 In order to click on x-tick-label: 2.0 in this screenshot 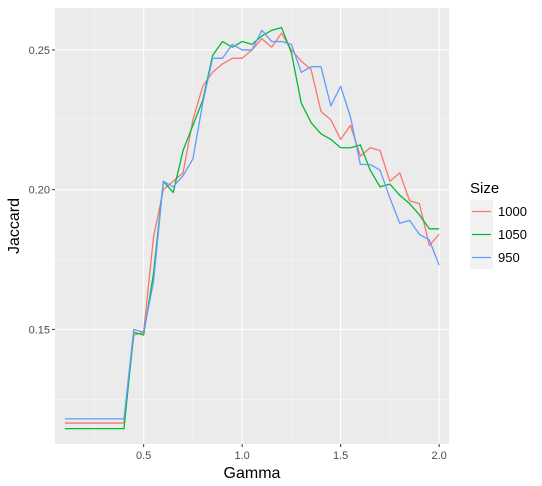, I will do `click(439, 456)`.